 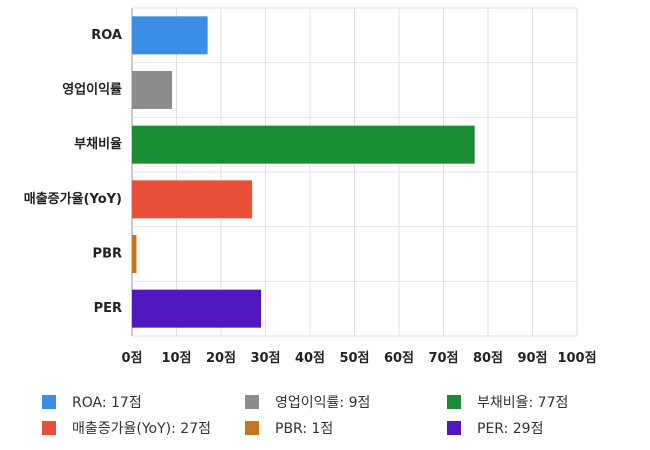 I want to click on category-label: ROA, so click(x=106, y=35).